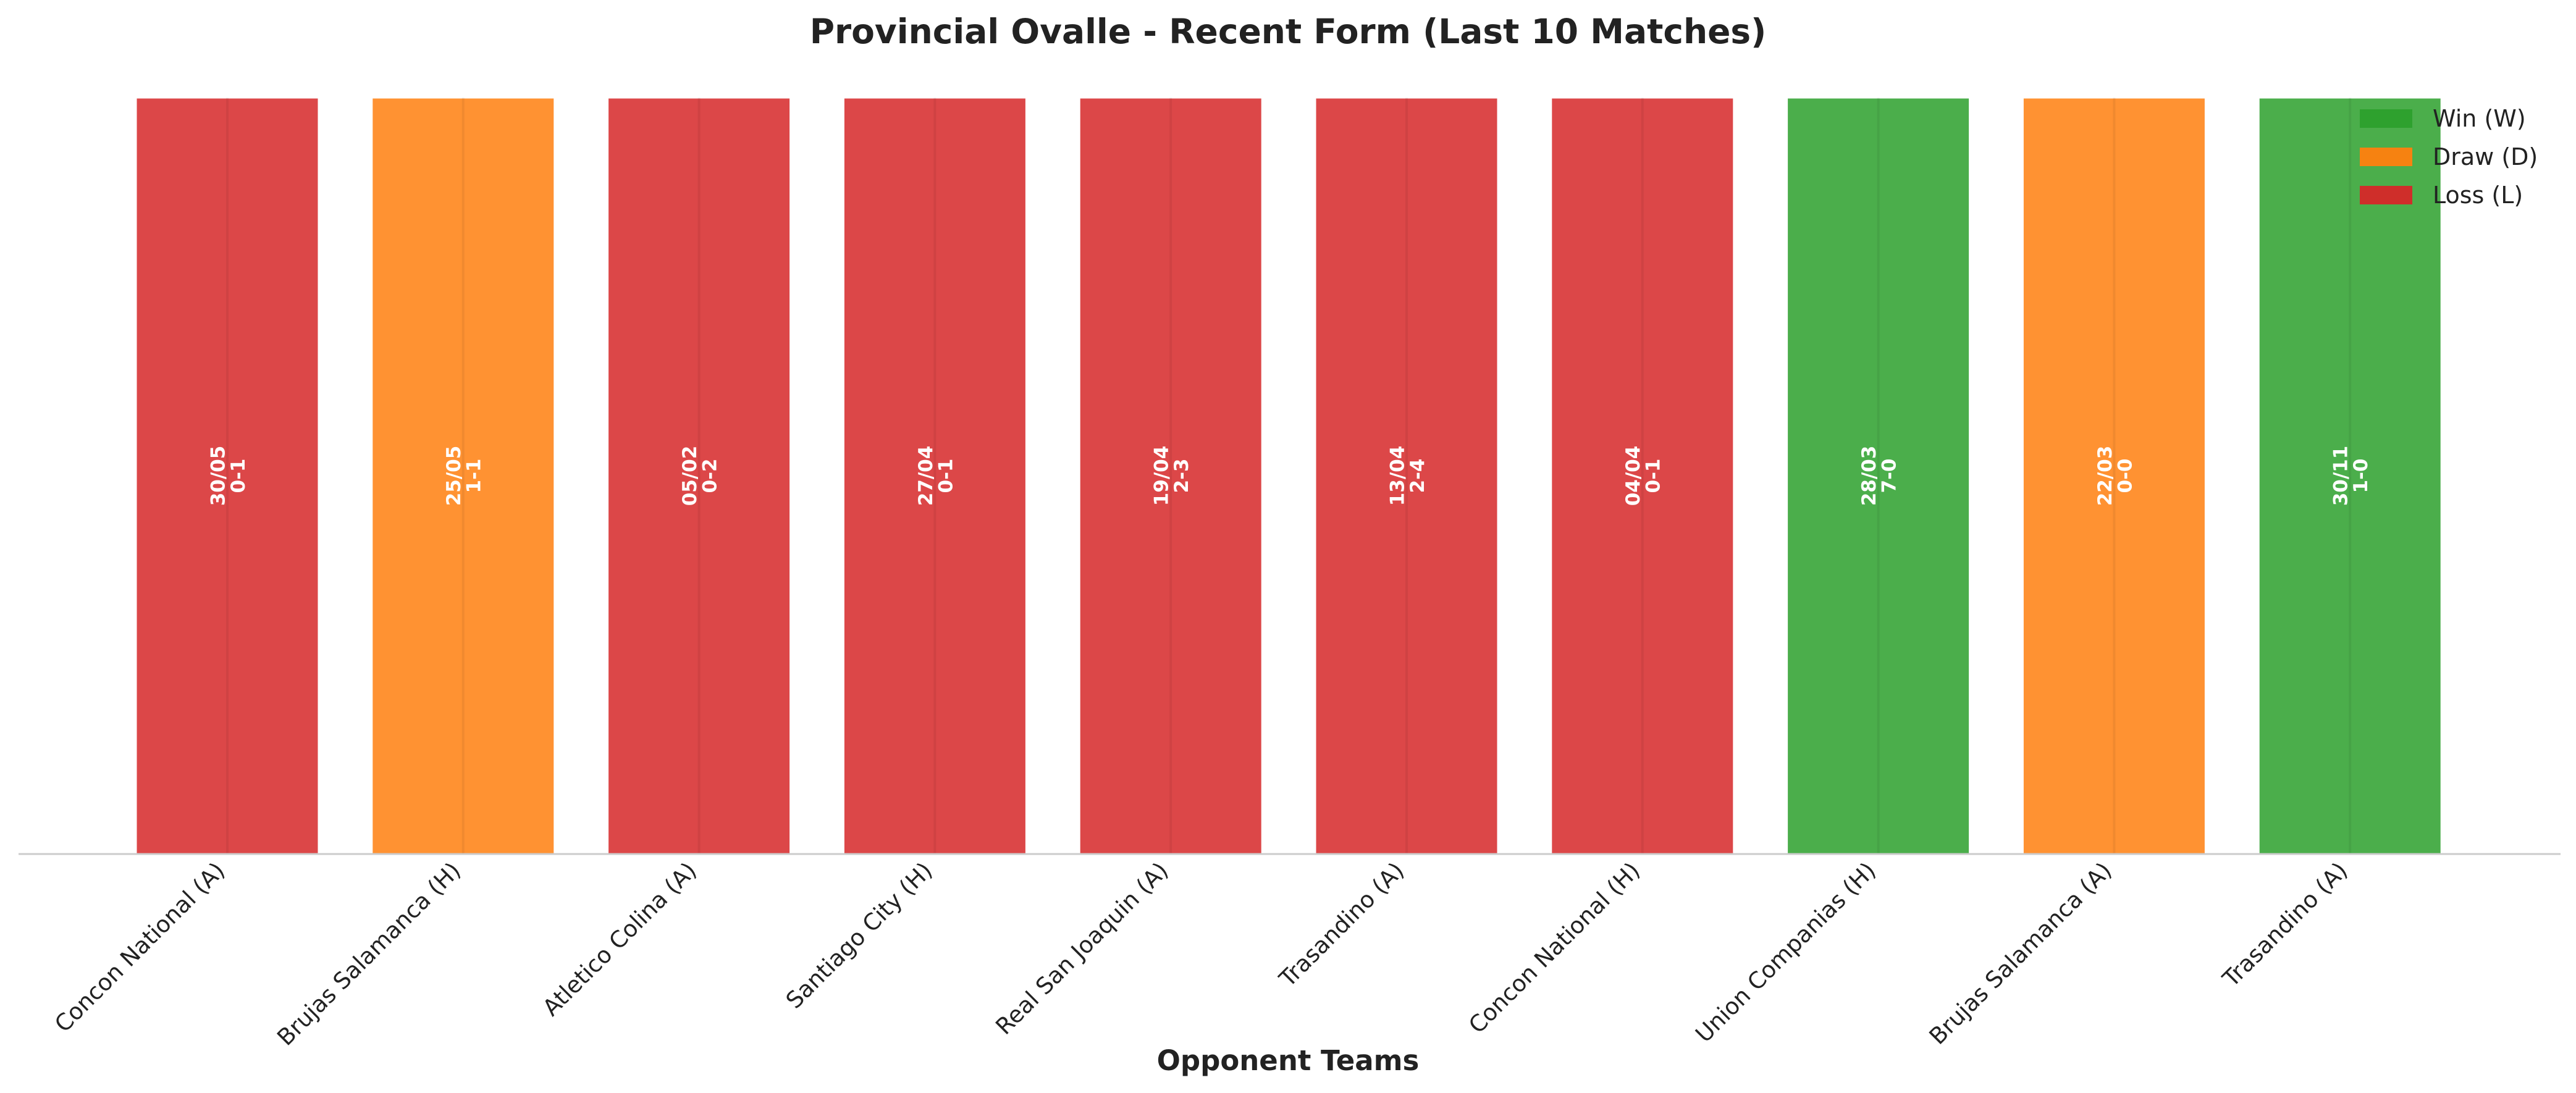  I want to click on bar-6-label: 13/042-4, so click(1407, 476).